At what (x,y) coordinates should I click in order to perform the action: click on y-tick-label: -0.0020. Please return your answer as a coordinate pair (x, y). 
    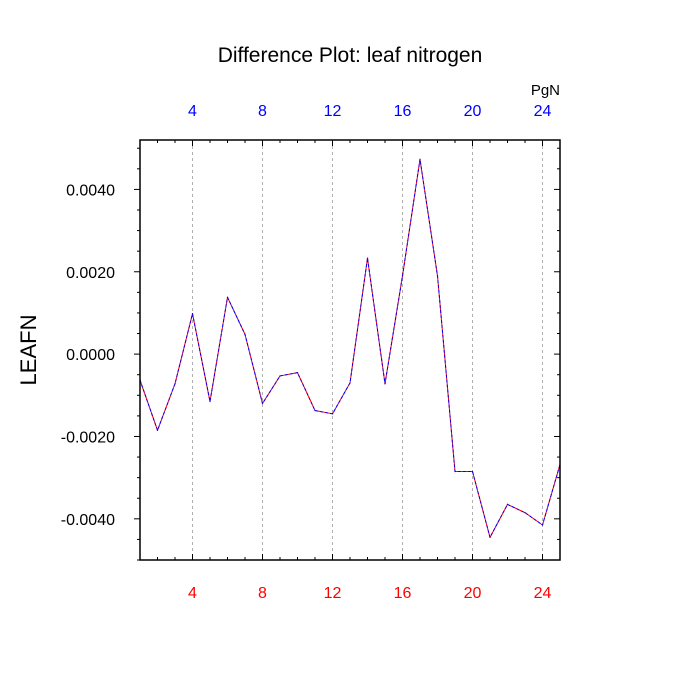
    Looking at the image, I should click on (88, 437).